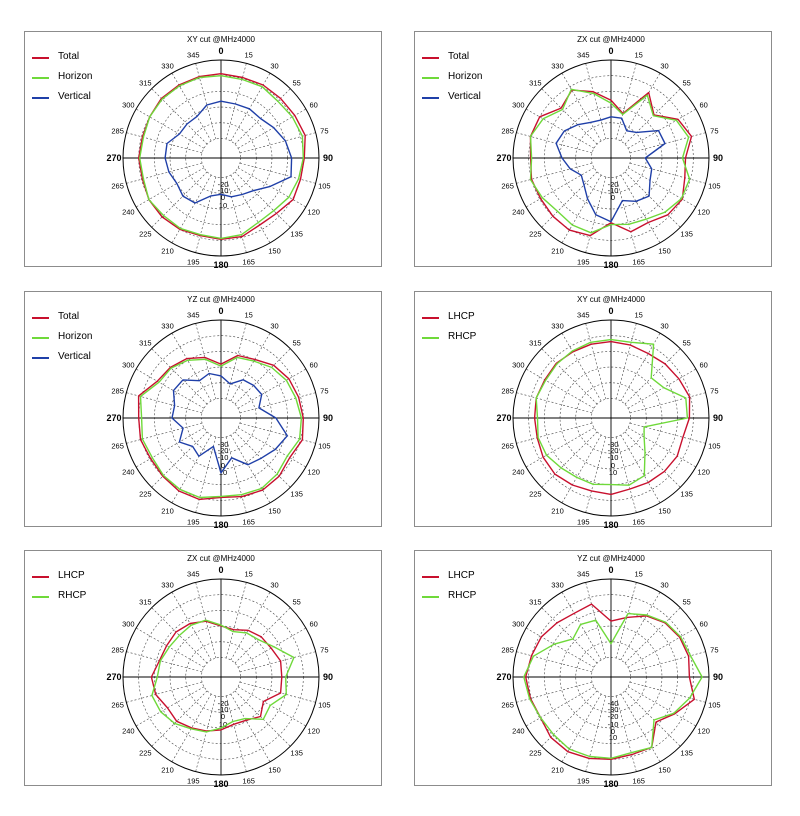  What do you see at coordinates (77, 338) in the screenshot?
I see `legend-item: Horizon` at bounding box center [77, 338].